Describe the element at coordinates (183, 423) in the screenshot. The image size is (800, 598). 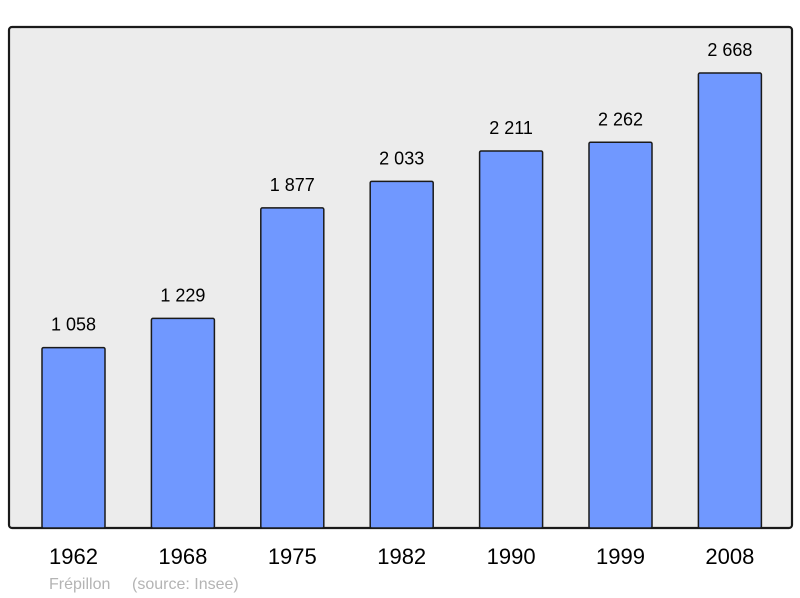
I see `bar-1968` at that location.